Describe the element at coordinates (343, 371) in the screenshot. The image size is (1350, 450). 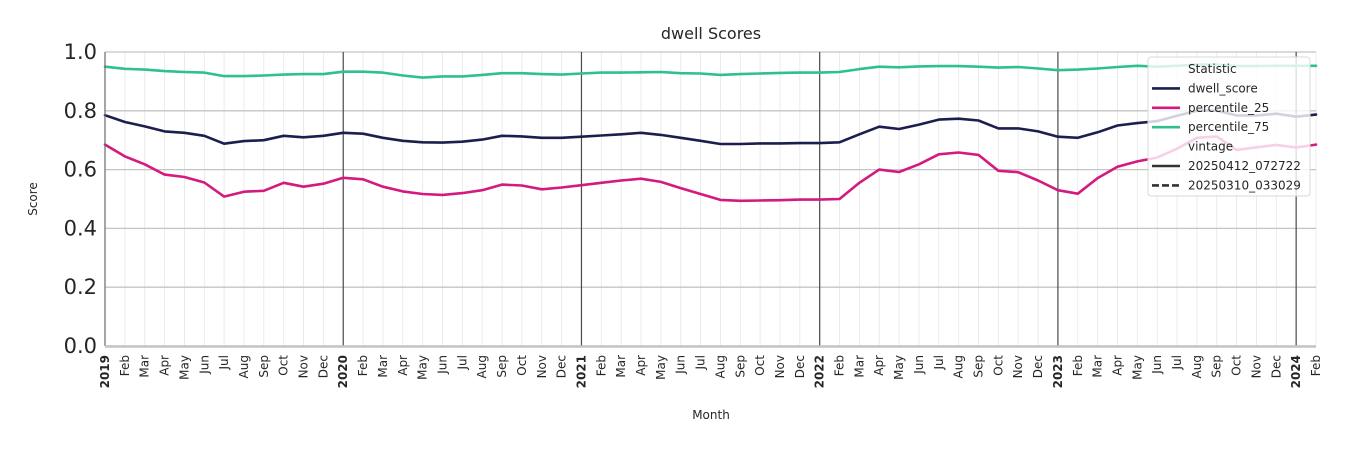
I see `x-tick-label: 2020` at that location.